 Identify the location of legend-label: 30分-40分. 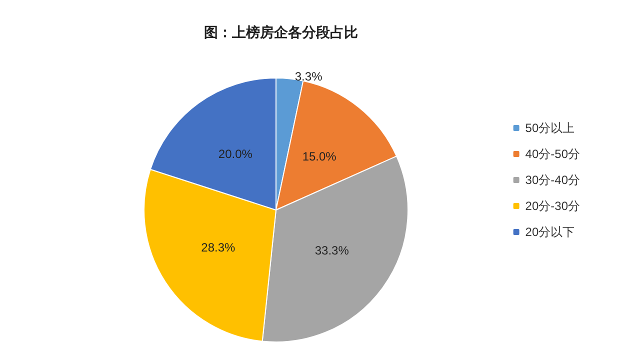
(552, 180).